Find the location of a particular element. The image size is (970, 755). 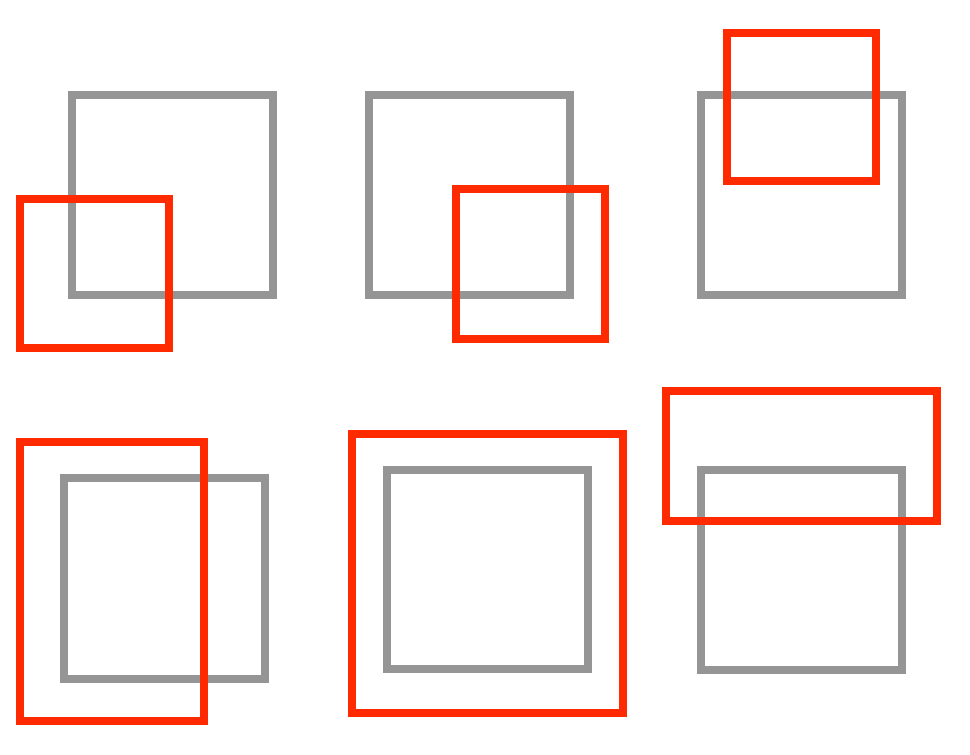

panel-top-center is located at coordinates (487, 217).